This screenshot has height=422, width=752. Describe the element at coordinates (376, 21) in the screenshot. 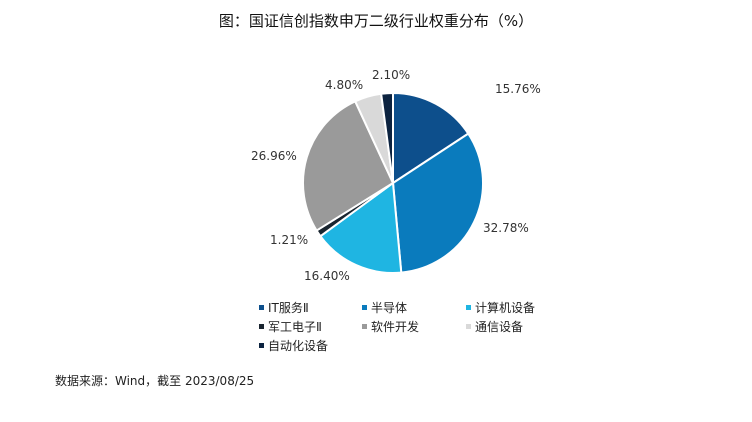

I see `chart-title: 图：国证信创指数申万二级行业权重分布（%）` at that location.